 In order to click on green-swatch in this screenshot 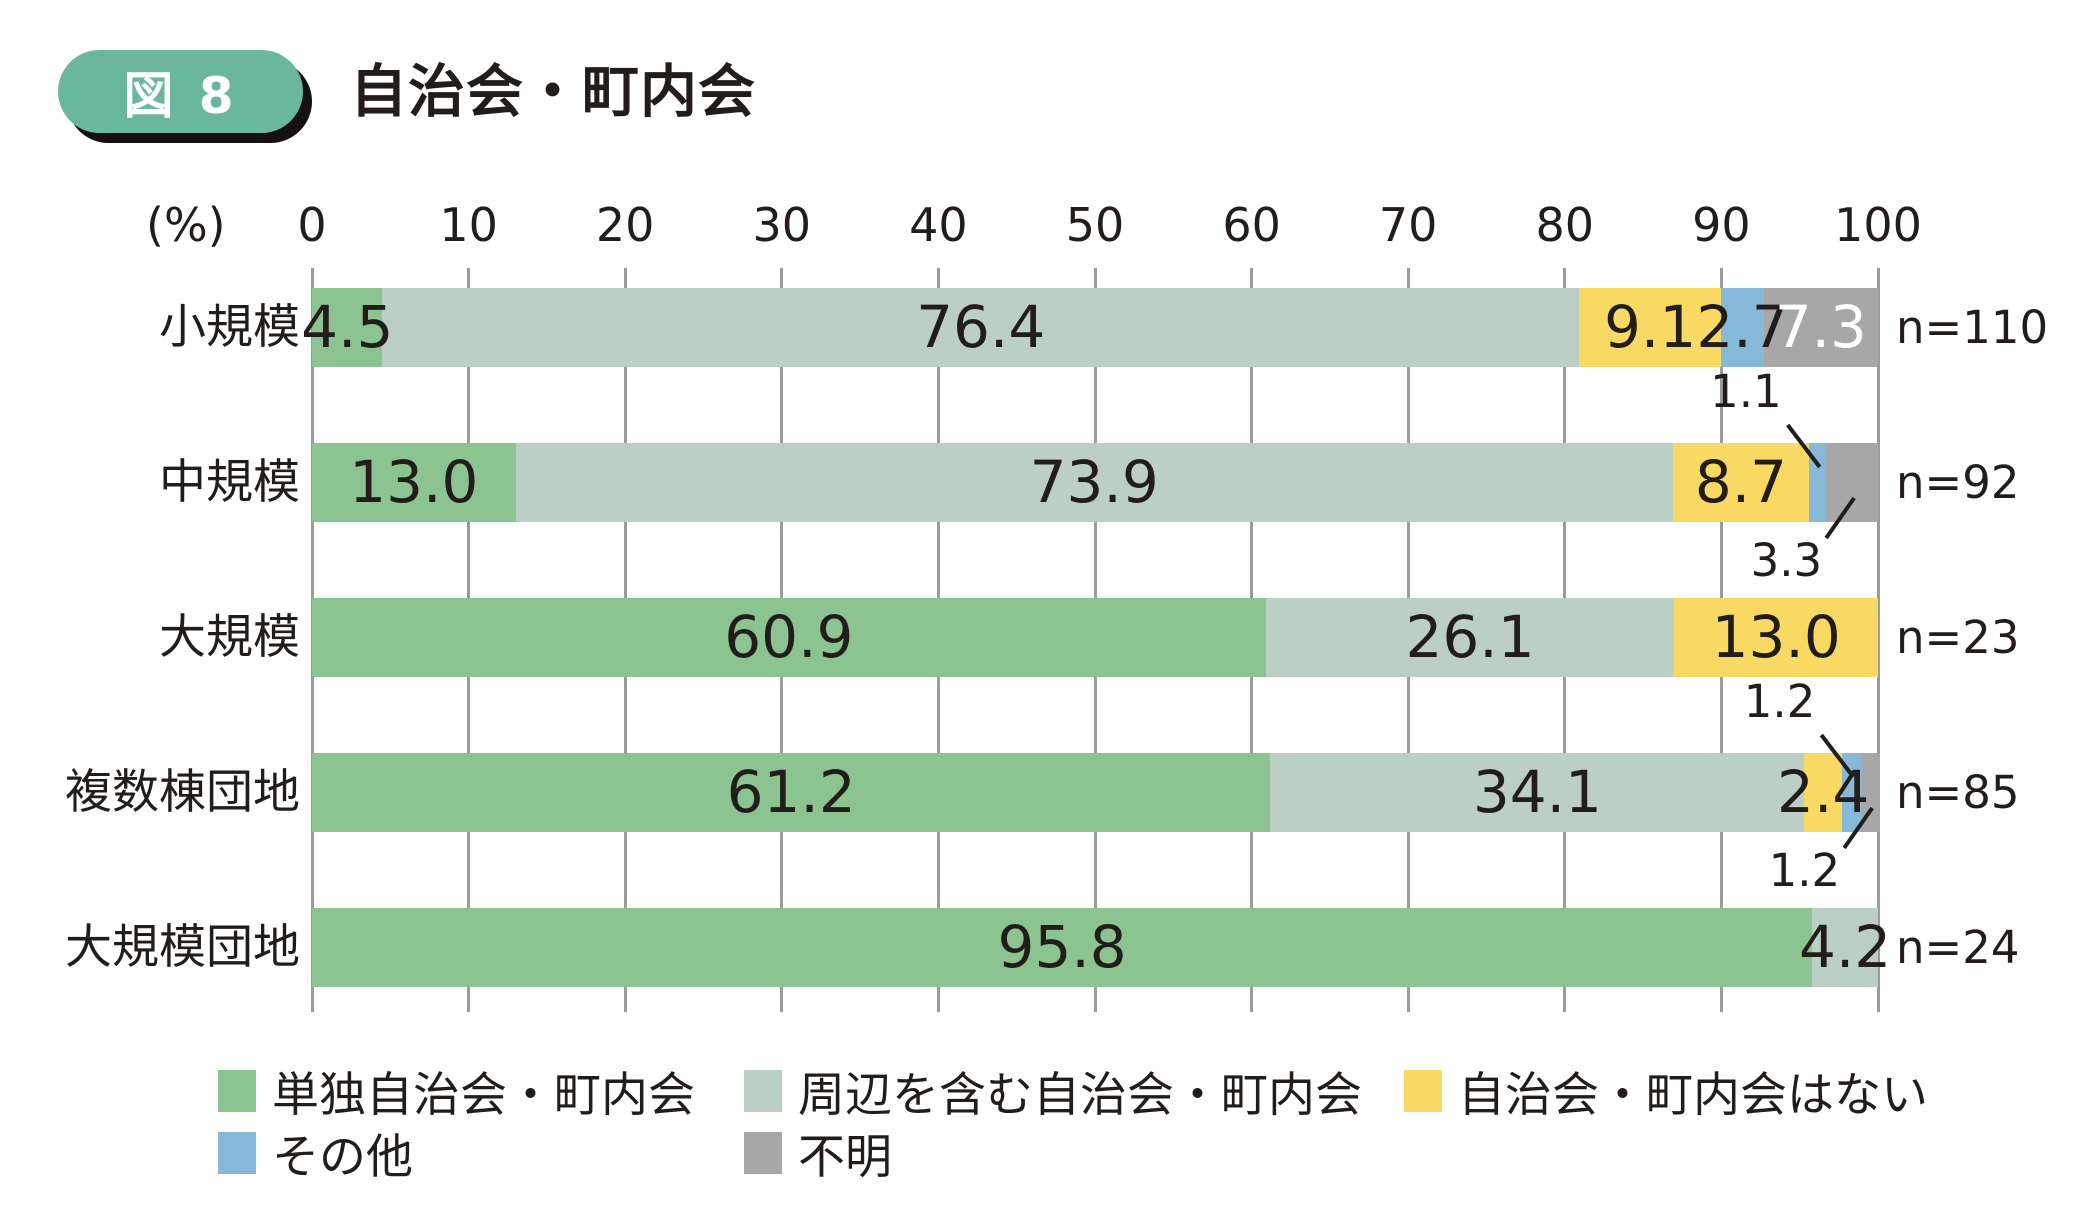, I will do `click(237, 1090)`.